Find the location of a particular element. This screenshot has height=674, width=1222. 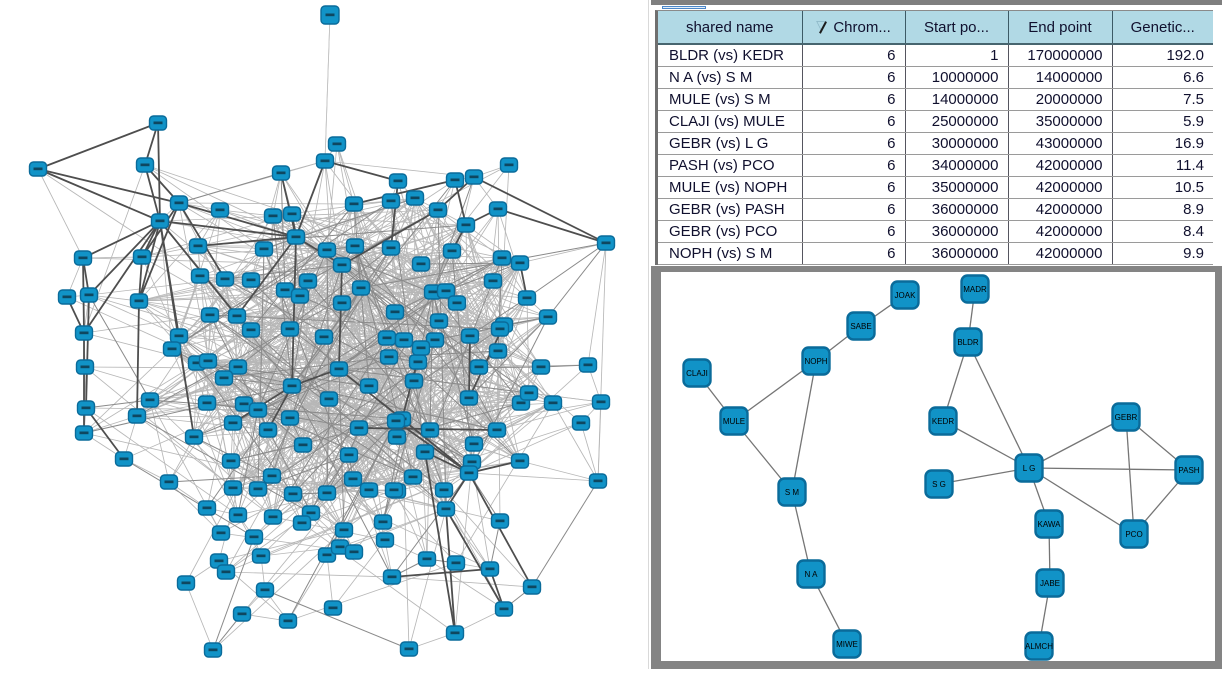

svg-text: L G is located at coordinates (1029, 468).